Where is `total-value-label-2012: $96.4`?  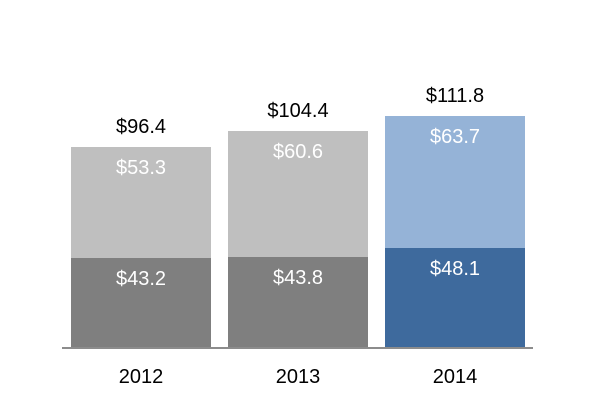
total-value-label-2012: $96.4 is located at coordinates (141, 127).